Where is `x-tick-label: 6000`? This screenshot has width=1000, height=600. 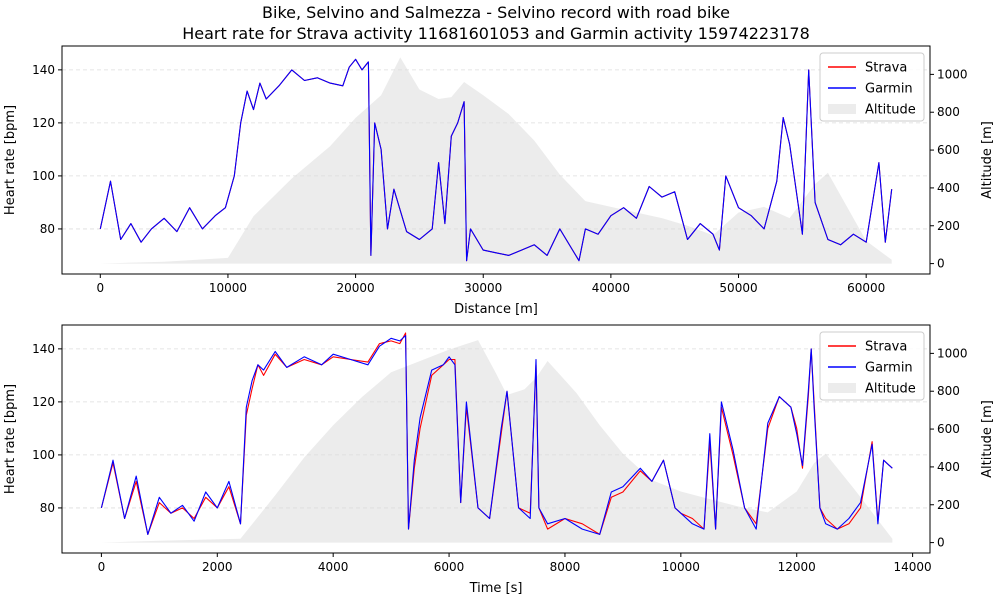 x-tick-label: 6000 is located at coordinates (449, 567).